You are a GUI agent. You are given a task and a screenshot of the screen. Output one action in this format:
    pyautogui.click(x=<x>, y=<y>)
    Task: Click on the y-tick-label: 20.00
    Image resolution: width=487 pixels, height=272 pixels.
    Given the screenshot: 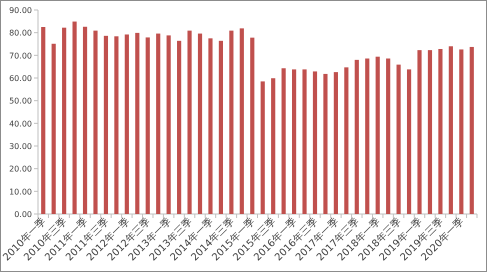 What is the action you would take?
    pyautogui.click(x=20, y=169)
    